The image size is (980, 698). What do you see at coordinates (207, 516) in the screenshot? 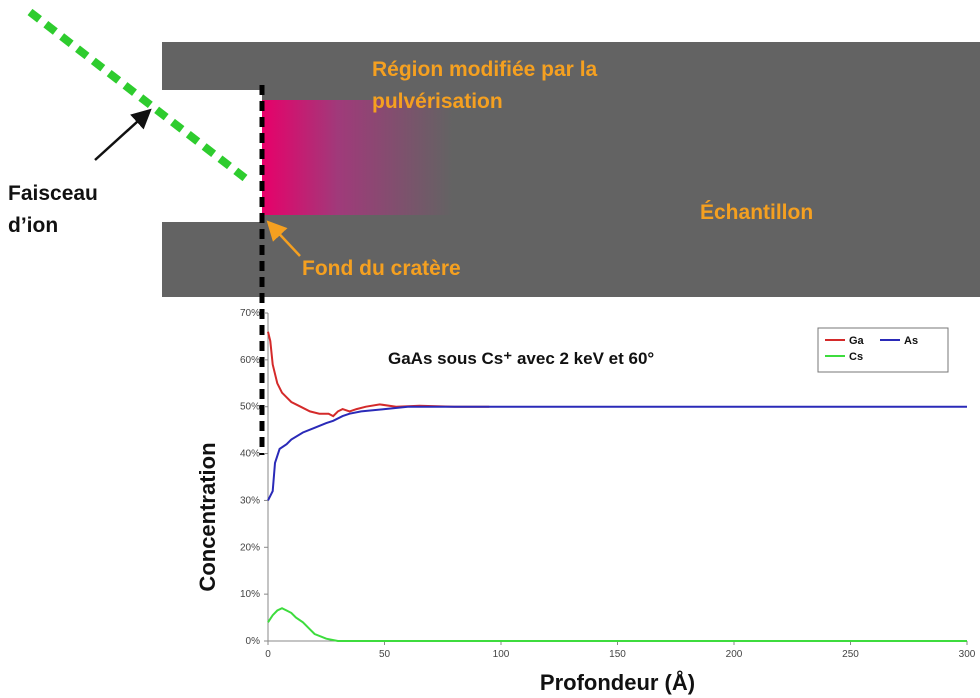
I see `y-axis-label: Concentration` at bounding box center [207, 516].